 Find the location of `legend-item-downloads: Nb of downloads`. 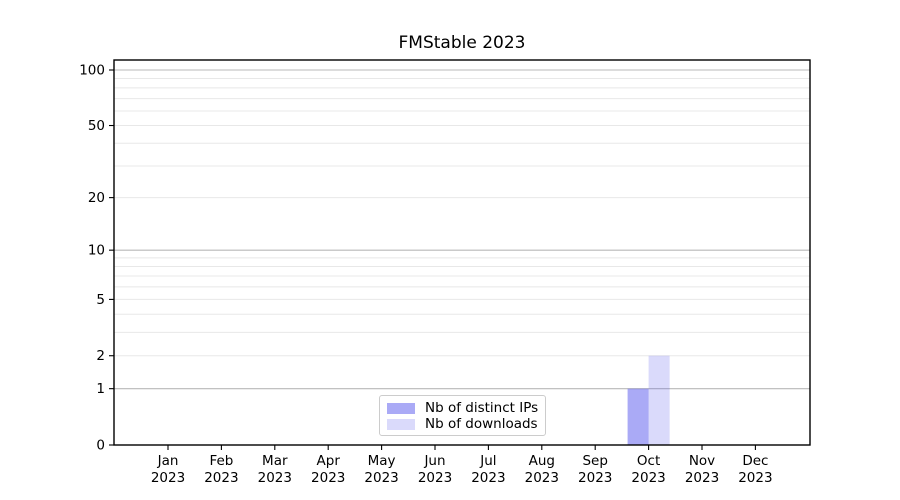

legend-item-downloads: Nb of downloads is located at coordinates (462, 424).